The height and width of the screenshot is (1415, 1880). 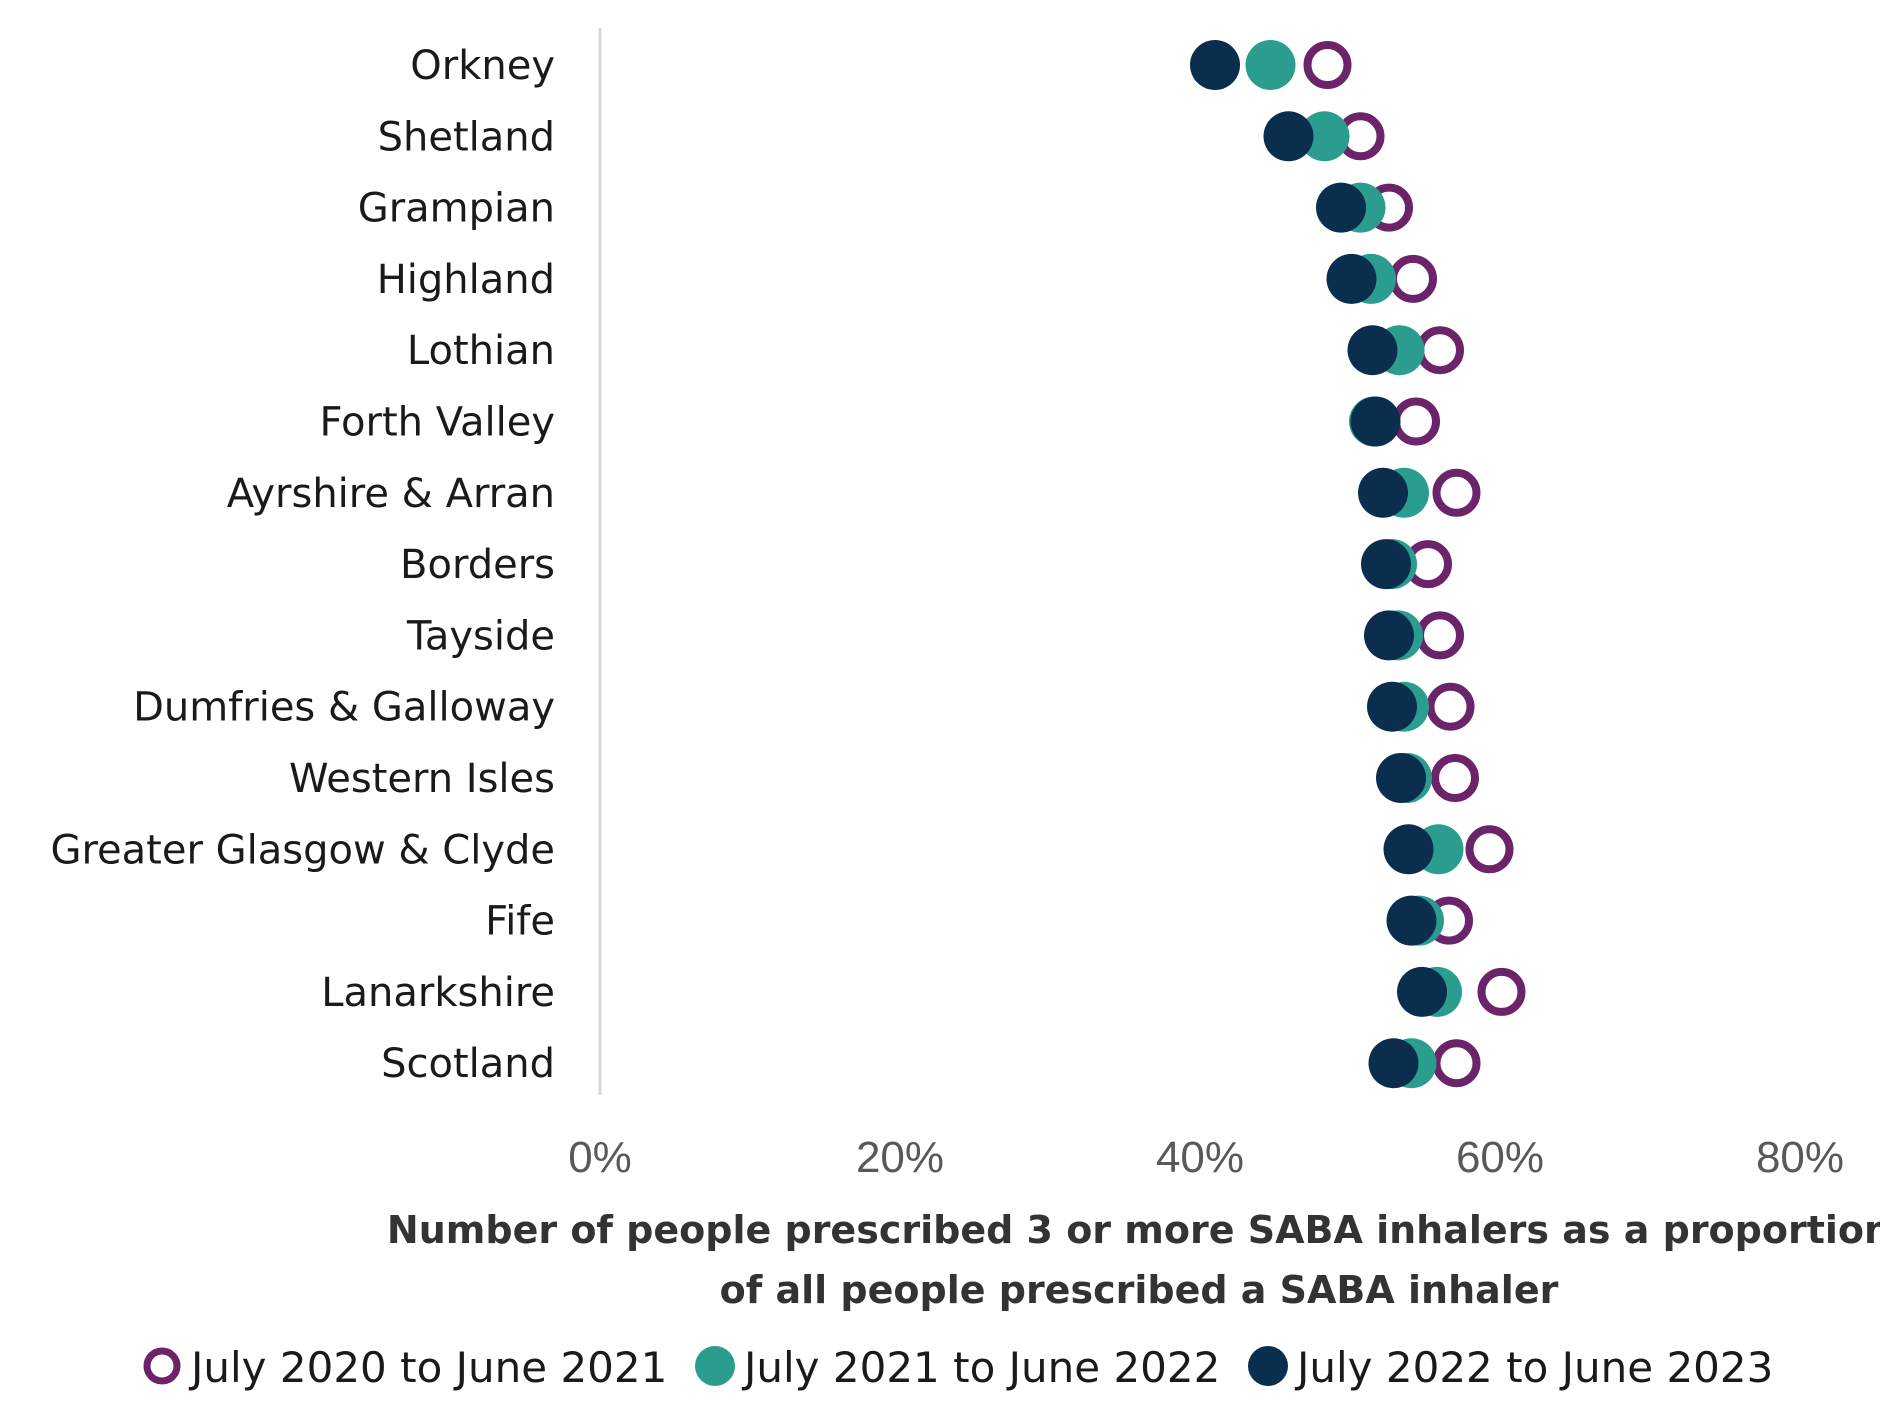 What do you see at coordinates (1383, 492) in the screenshot?
I see `marker-series-3-ayrshire-arran` at bounding box center [1383, 492].